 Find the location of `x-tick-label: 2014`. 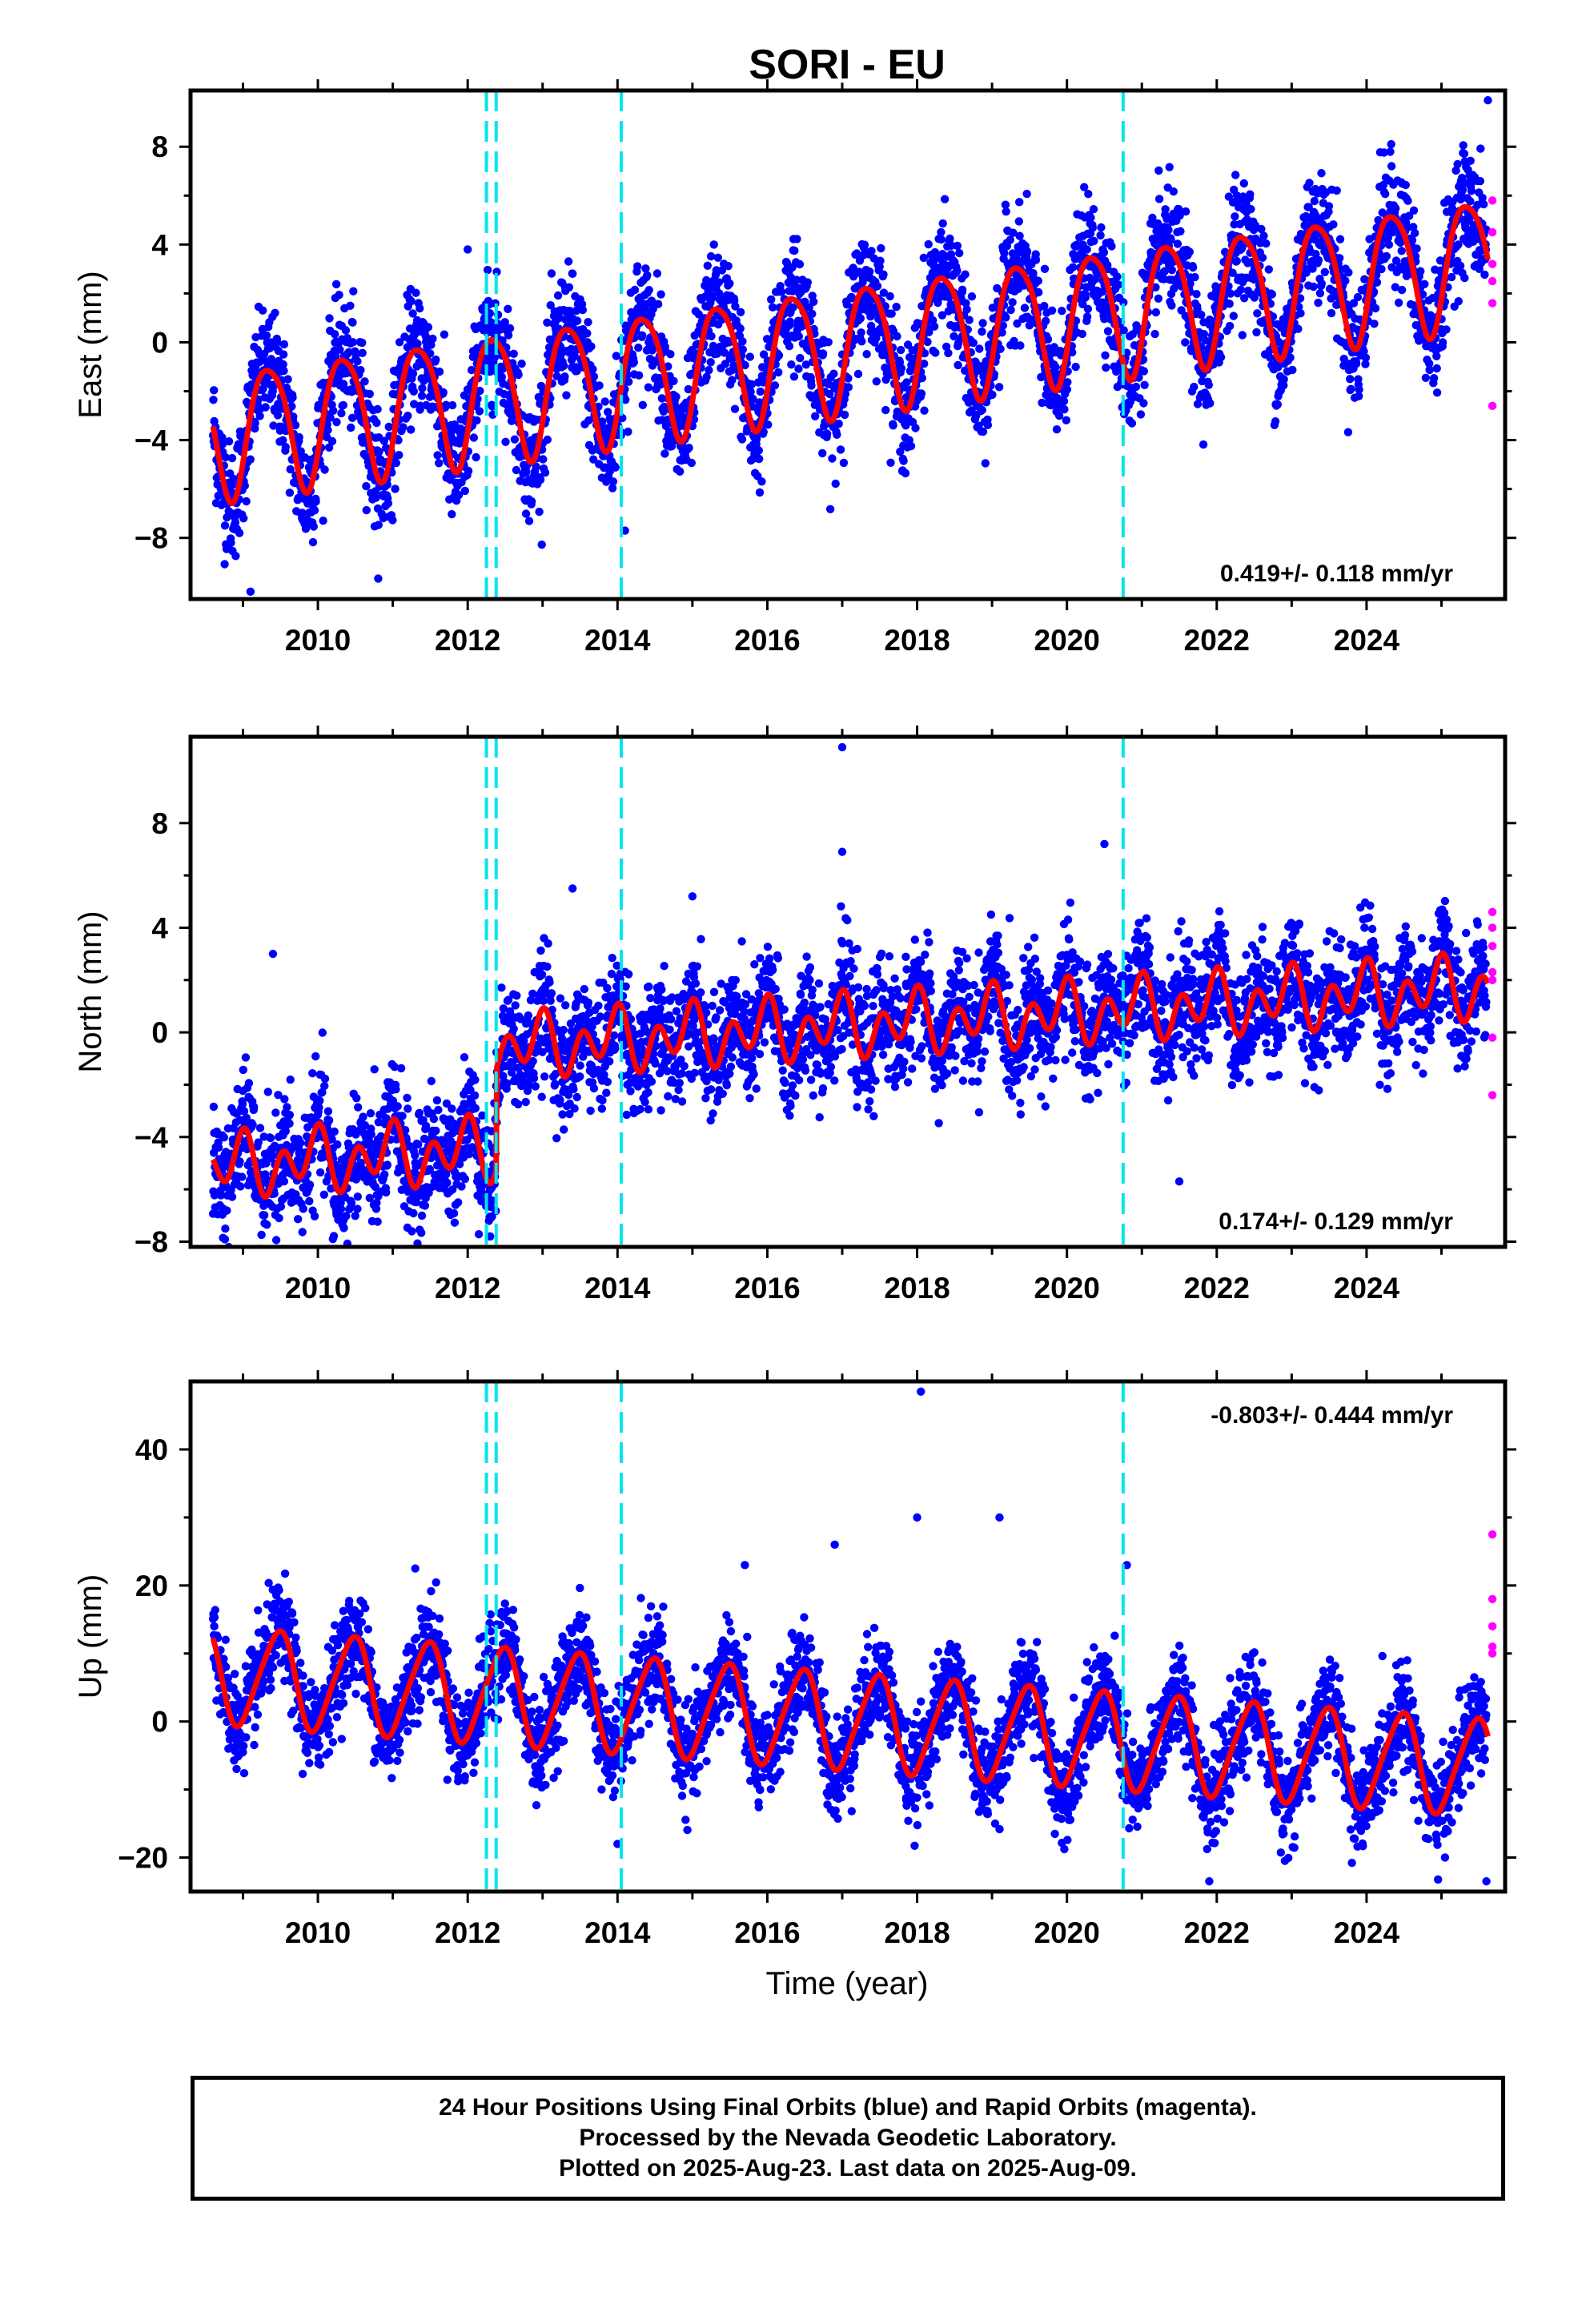

x-tick-label: 2014 is located at coordinates (617, 640).